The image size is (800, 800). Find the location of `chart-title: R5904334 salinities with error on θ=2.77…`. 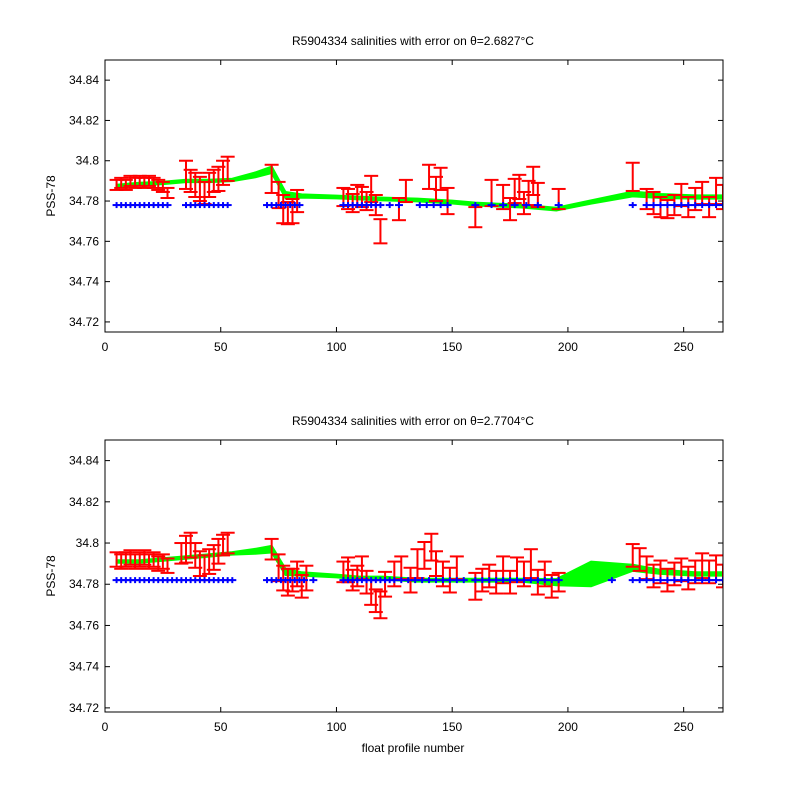

chart-title: R5904334 salinities with error on θ=2.77… is located at coordinates (413, 421).